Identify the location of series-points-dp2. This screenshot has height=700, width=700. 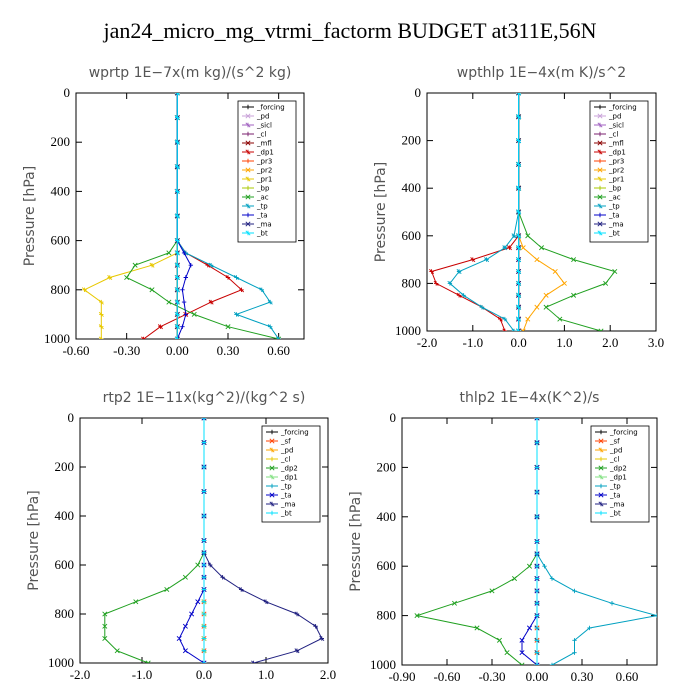
(154, 540).